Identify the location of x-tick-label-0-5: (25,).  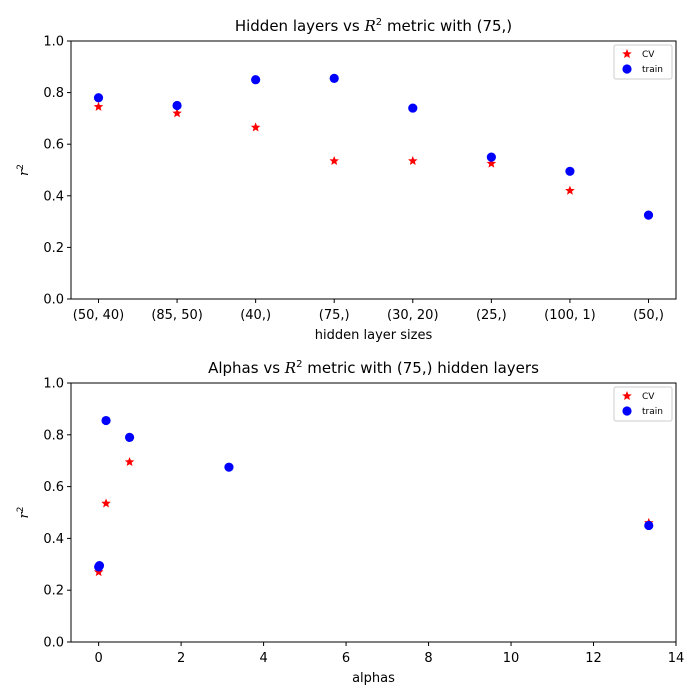
(491, 315).